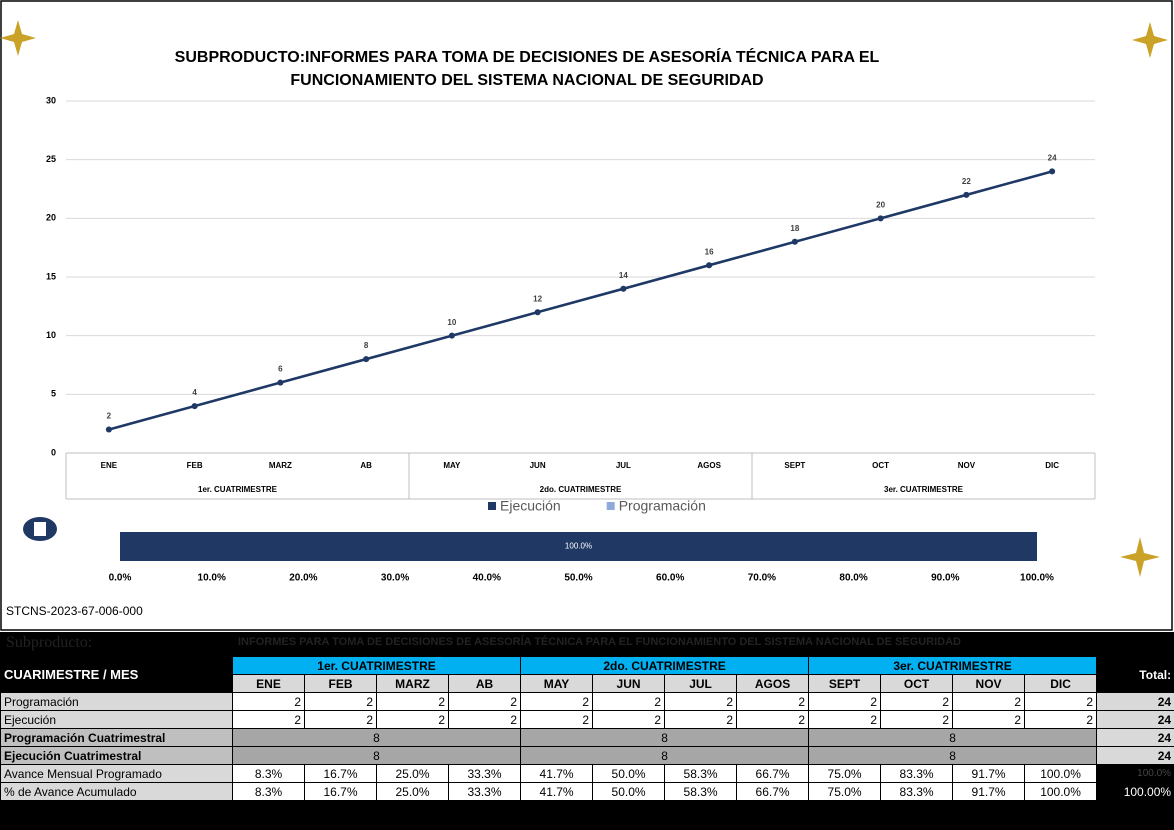 The height and width of the screenshot is (830, 1174). Describe the element at coordinates (953, 665) in the screenshot. I see `quarter-header: 3er. CUATRIMESTRE` at that location.